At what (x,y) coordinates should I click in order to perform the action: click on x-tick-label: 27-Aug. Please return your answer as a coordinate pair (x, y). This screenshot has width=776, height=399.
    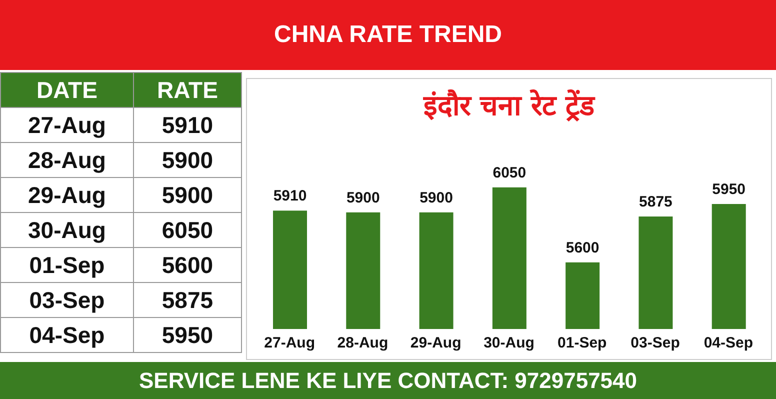
    Looking at the image, I should click on (289, 343).